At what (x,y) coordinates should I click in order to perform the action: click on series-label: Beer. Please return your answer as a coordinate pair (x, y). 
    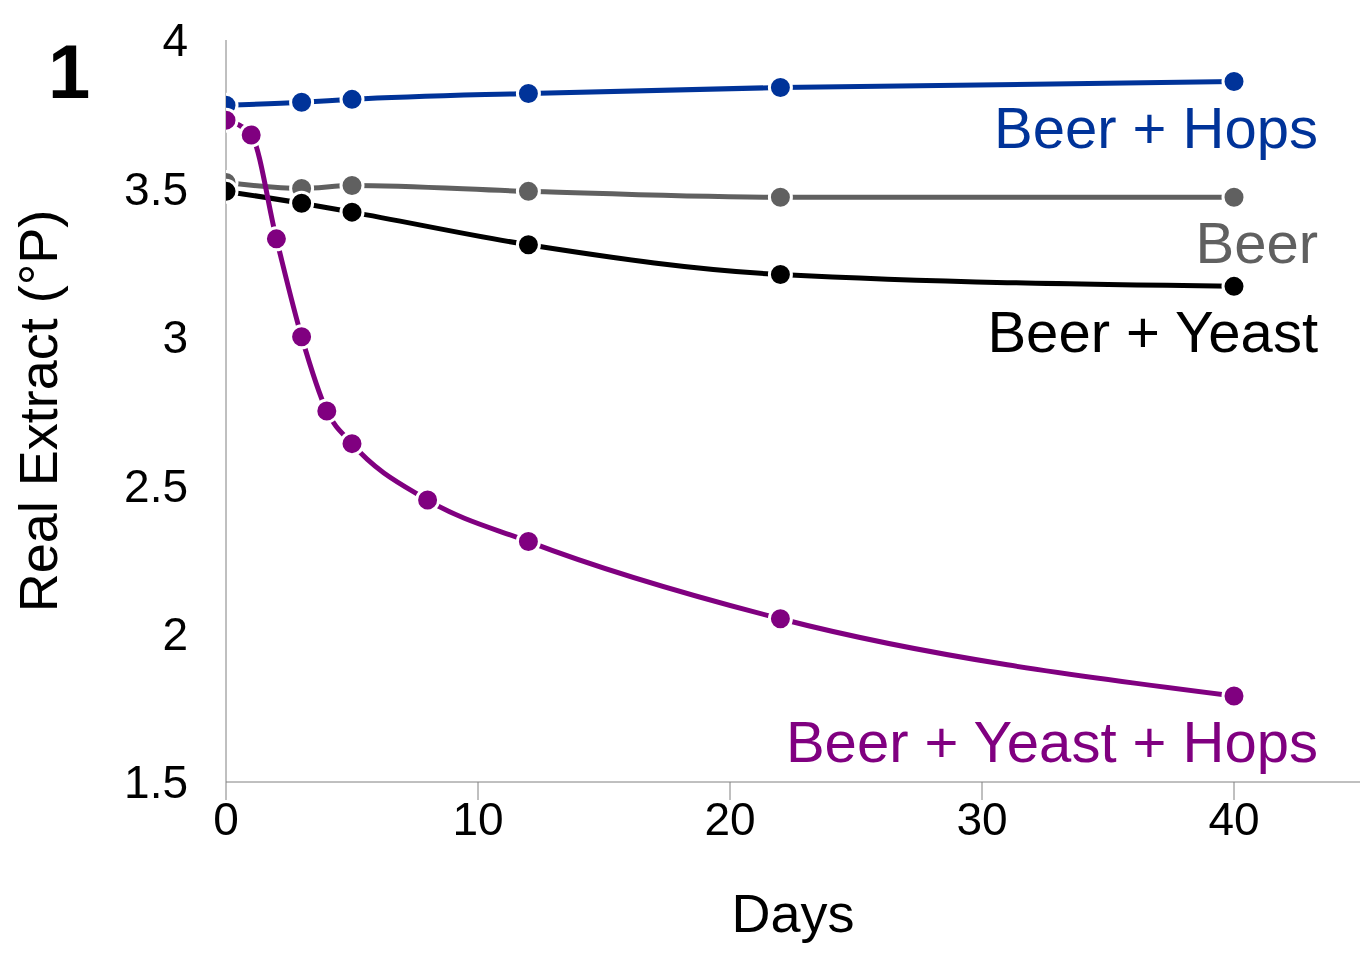
    Looking at the image, I should click on (1256, 243).